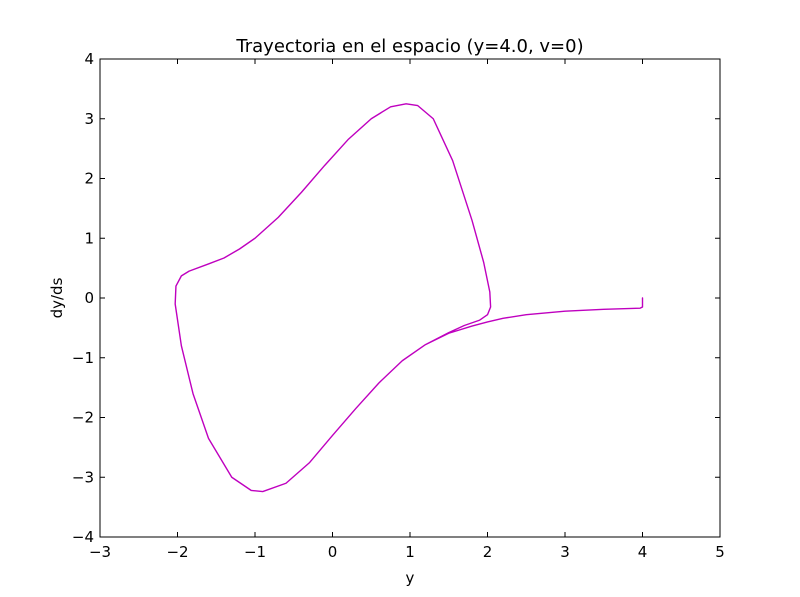  Describe the element at coordinates (83, 358) in the screenshot. I see `y-tick-label: −1` at that location.